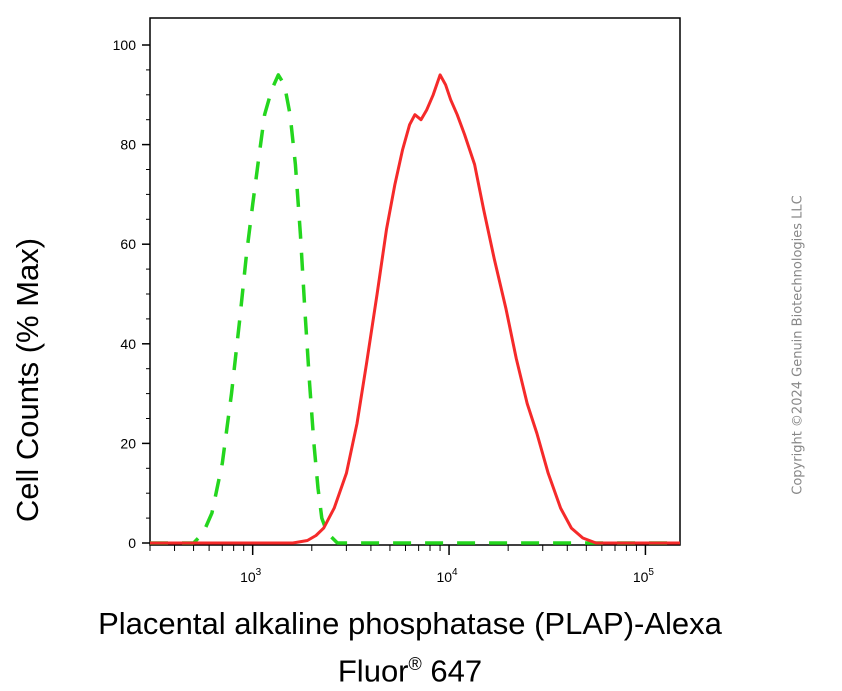  I want to click on y-axis-label: Cell Counts (% Max), so click(27, 380).